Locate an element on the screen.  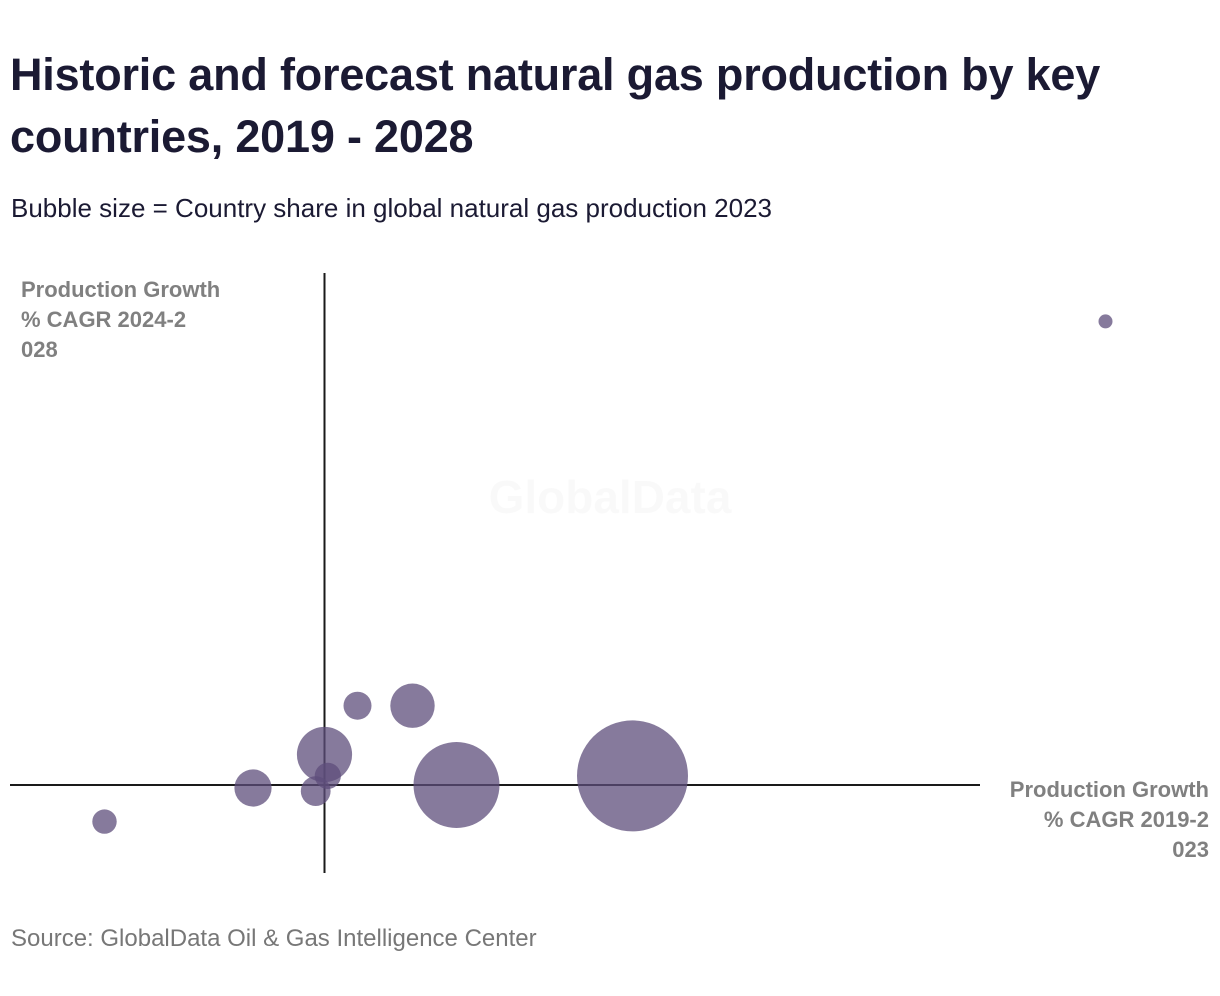
y-axis-label: Production Growth% CAGR 2024-2 028 is located at coordinates (120, 319).